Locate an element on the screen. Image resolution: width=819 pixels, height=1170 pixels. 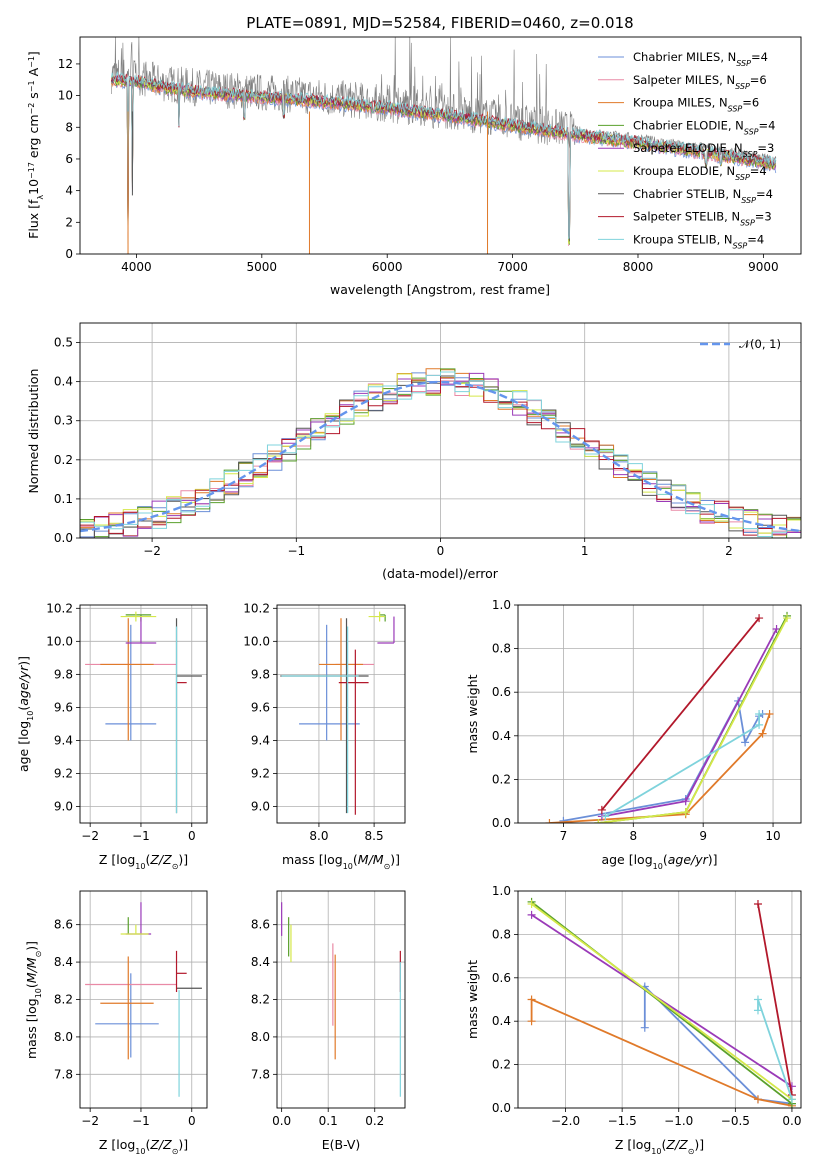
y-tick-label: 0.0 is located at coordinates (501, 1108).